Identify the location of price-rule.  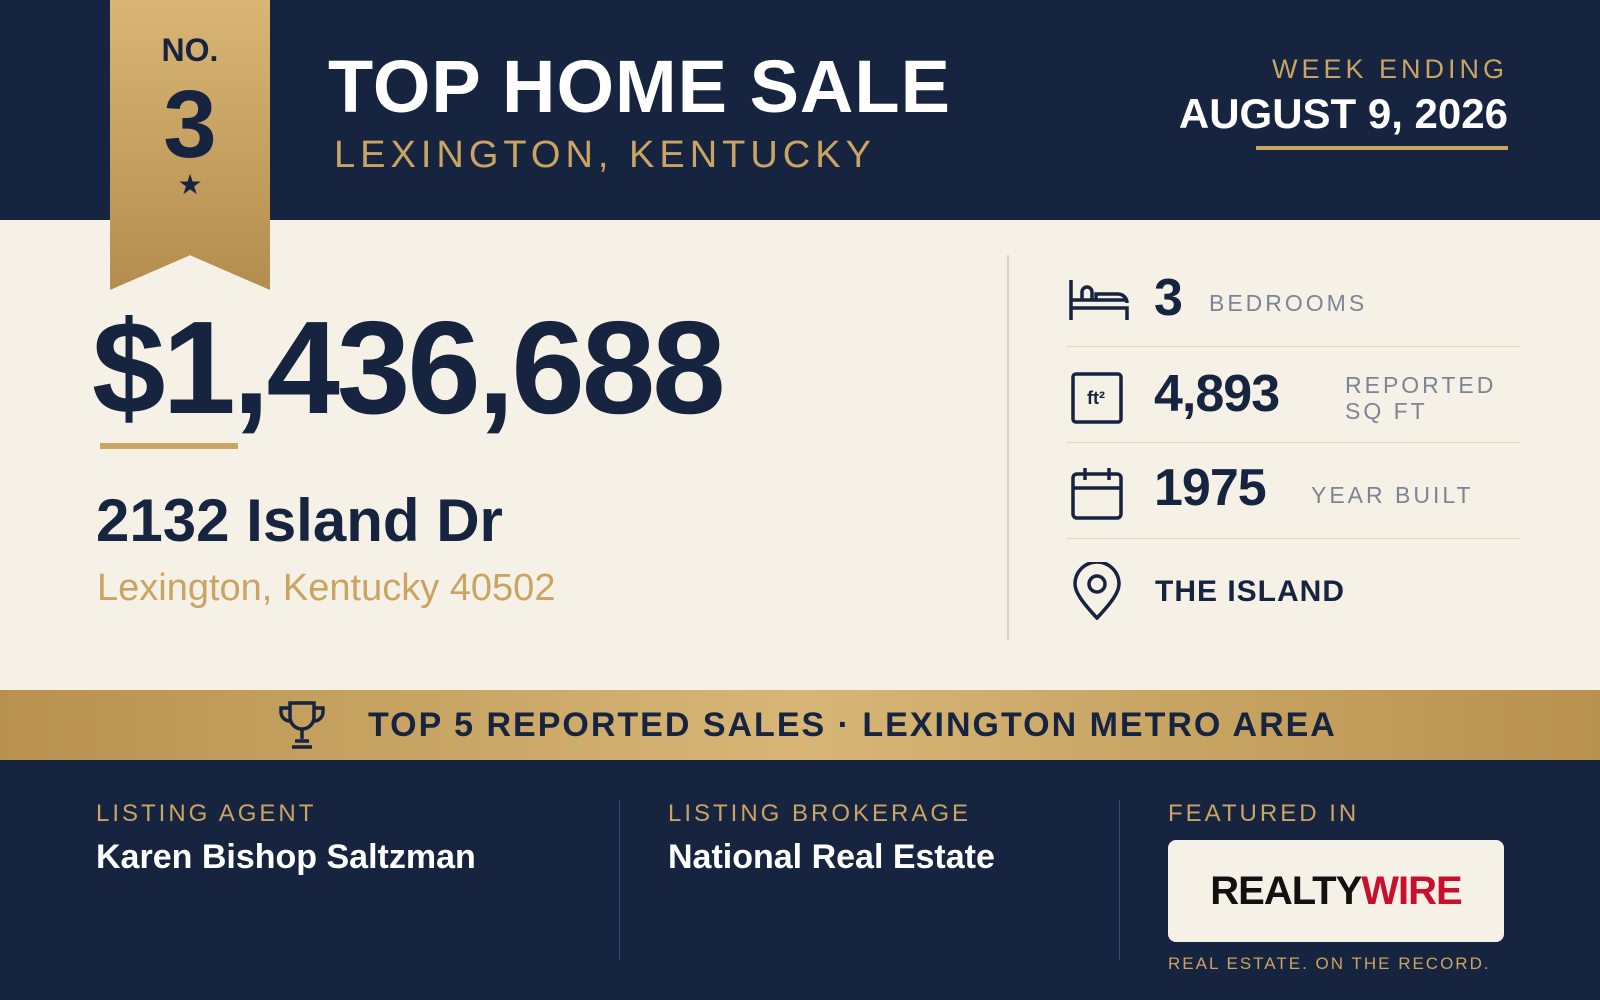
(169, 446).